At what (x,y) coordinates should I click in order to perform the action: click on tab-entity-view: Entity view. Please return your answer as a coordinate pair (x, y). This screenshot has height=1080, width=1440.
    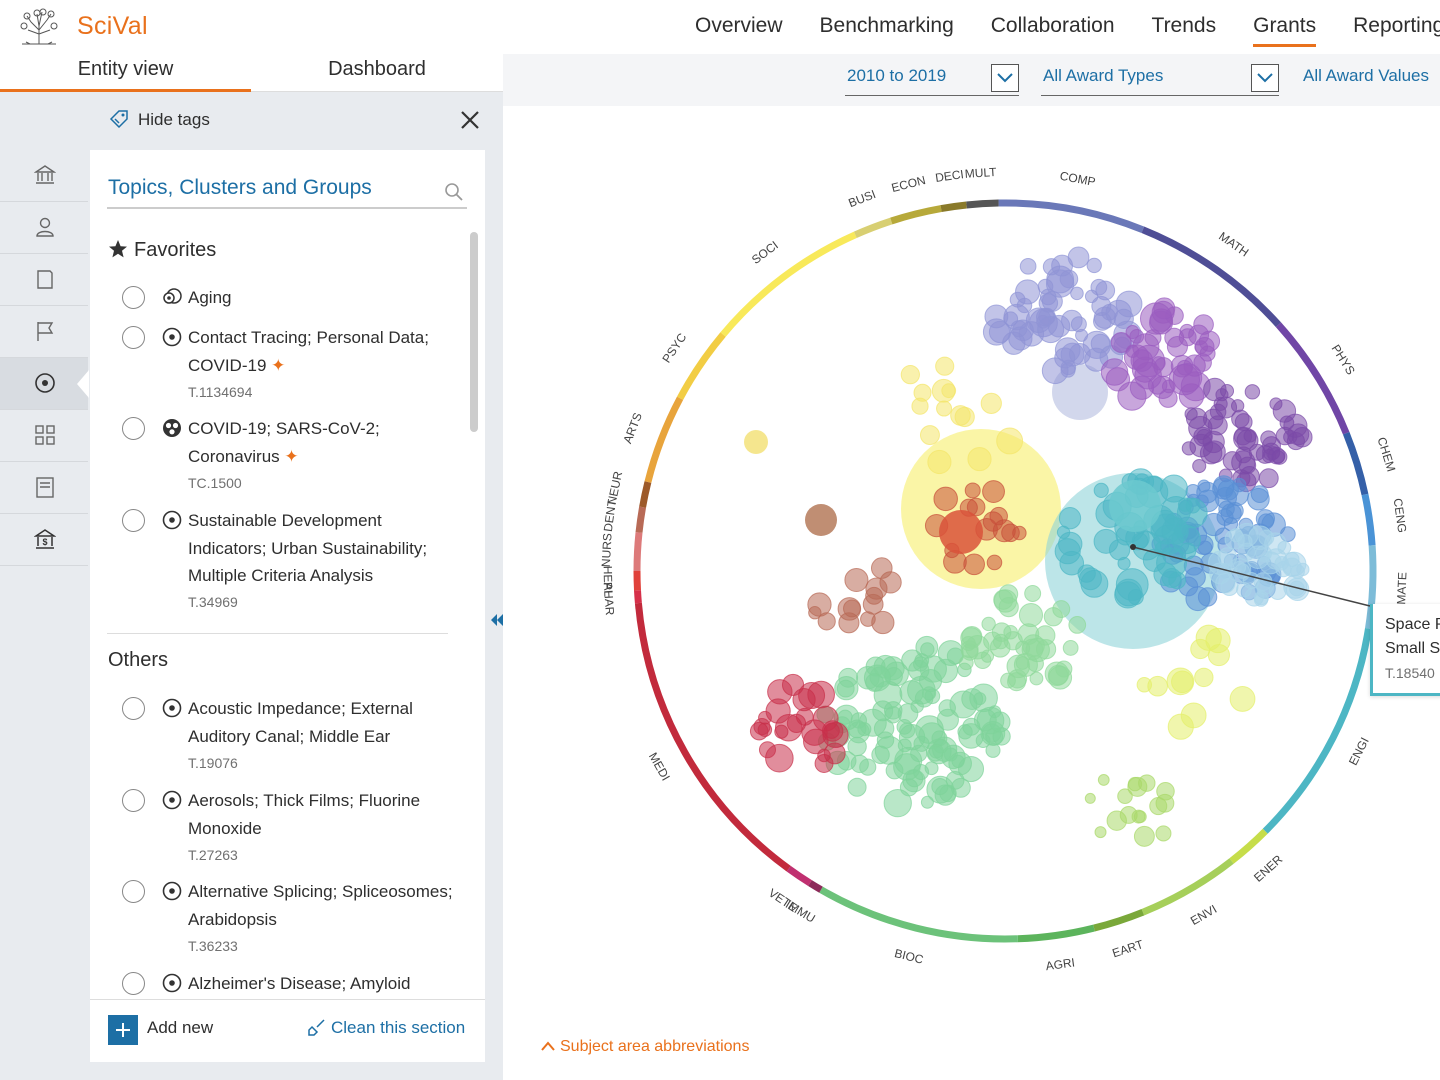
    Looking at the image, I should click on (125, 75).